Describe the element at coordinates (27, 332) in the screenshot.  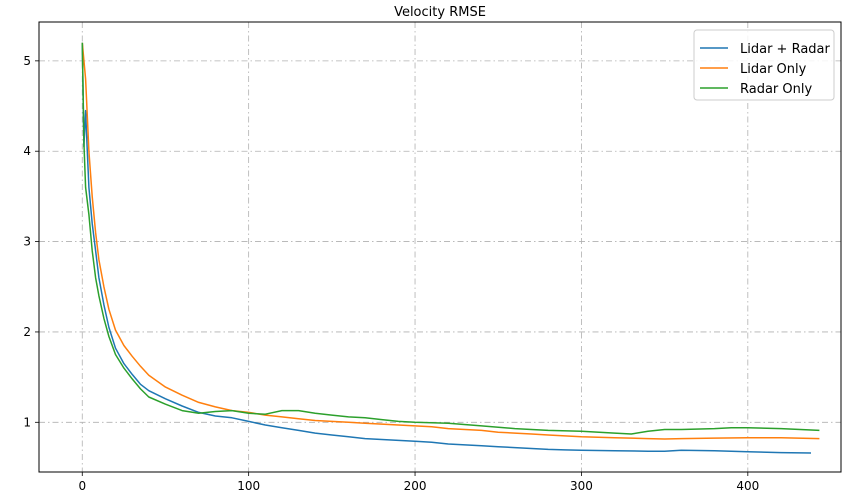
I see `y-tick-label: 2` at that location.